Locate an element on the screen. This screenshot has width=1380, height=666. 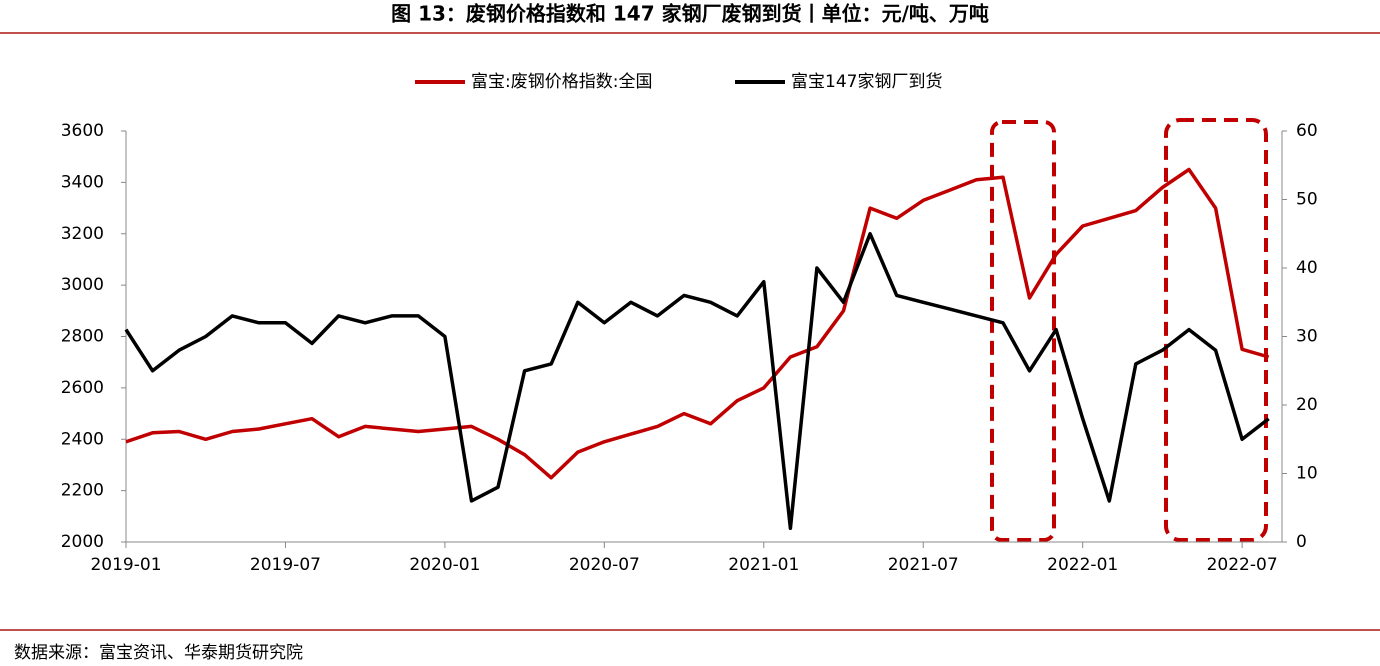
y2-tick-label: 10 is located at coordinates (1307, 474).